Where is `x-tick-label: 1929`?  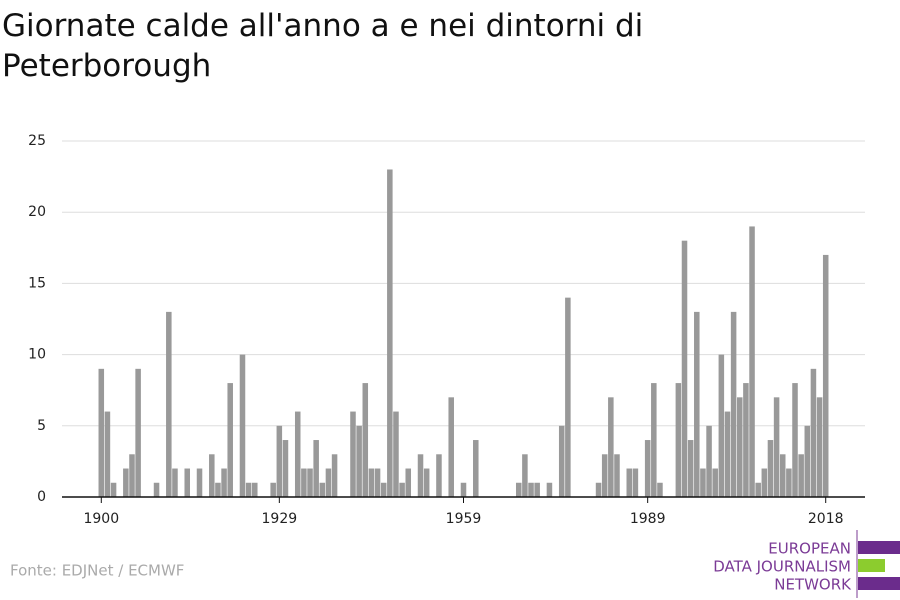
x-tick-label: 1929 is located at coordinates (280, 519).